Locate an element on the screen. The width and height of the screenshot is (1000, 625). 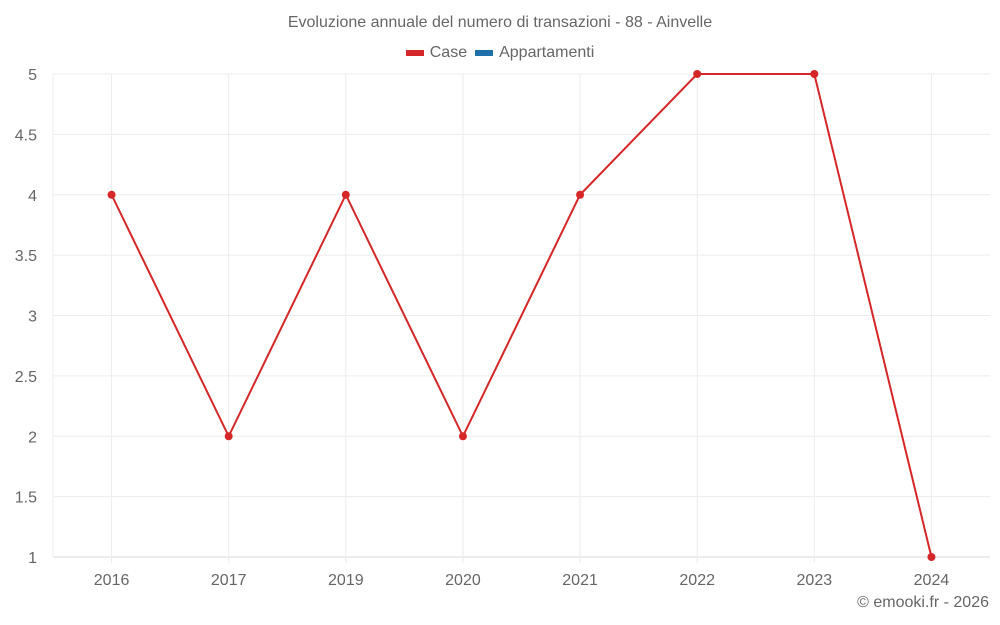
x-tick-label: 2020 is located at coordinates (463, 580).